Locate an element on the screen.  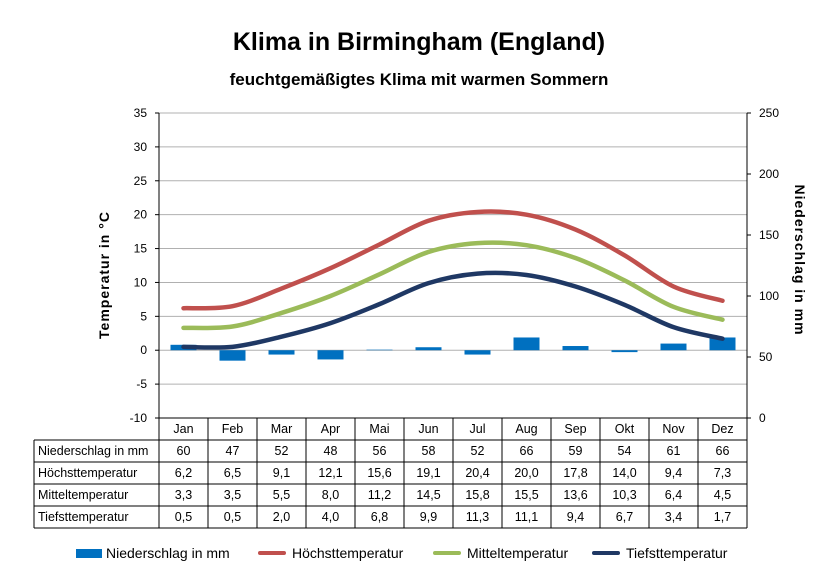
legend-swatch-mittel is located at coordinates (447, 553).